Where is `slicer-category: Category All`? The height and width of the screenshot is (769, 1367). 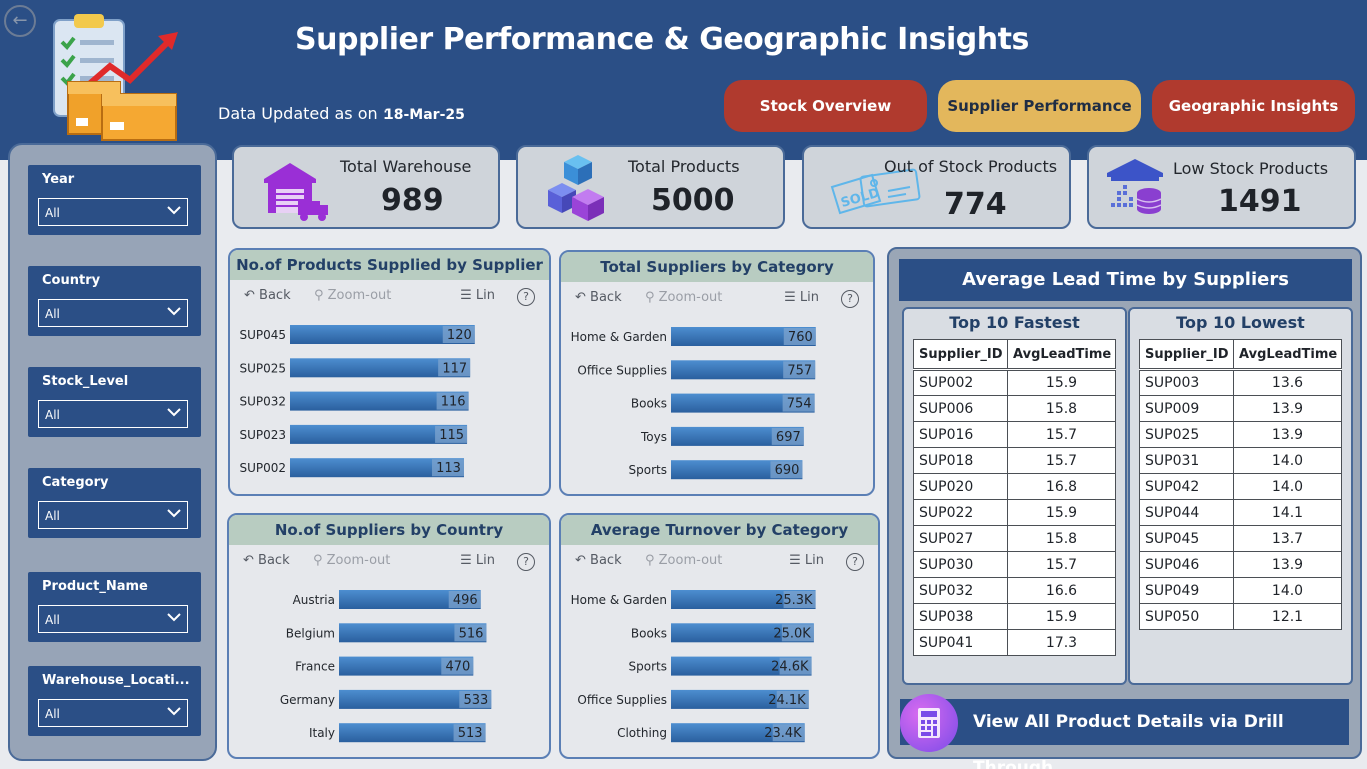
slicer-category: Category All is located at coordinates (114, 503).